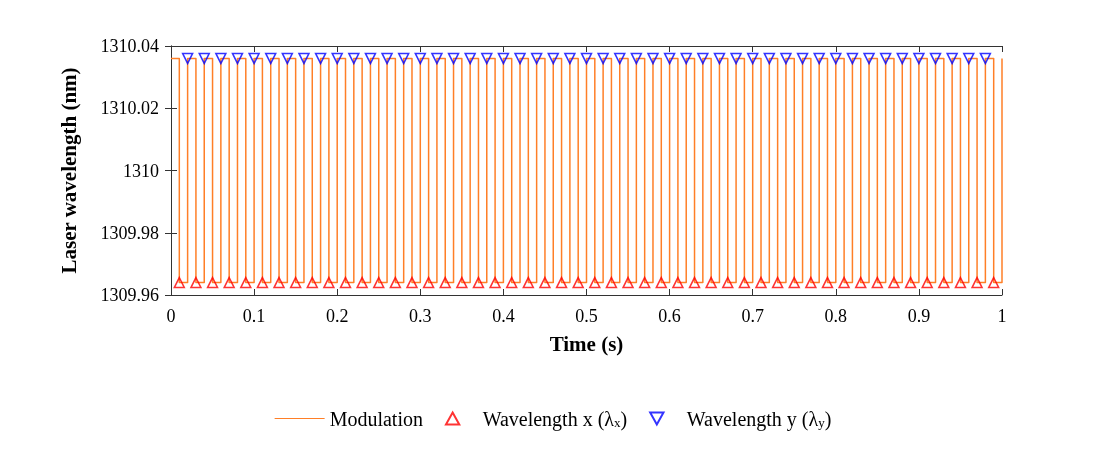 The width and height of the screenshot is (1106, 450). Describe the element at coordinates (759, 419) in the screenshot. I see `legend-label: Wavelength y (λy)` at that location.